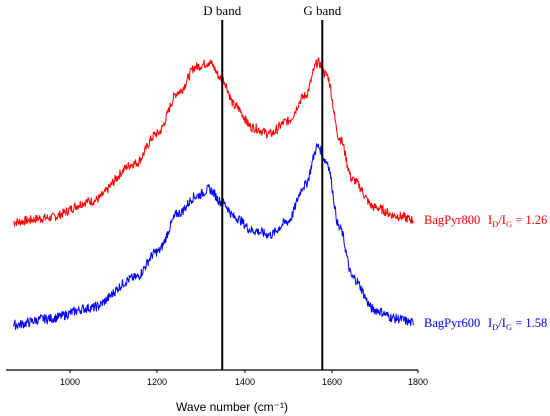 The height and width of the screenshot is (416, 550). What do you see at coordinates (517, 221) in the screenshot?
I see `ratio-label: ID/IG = 1.26` at bounding box center [517, 221].